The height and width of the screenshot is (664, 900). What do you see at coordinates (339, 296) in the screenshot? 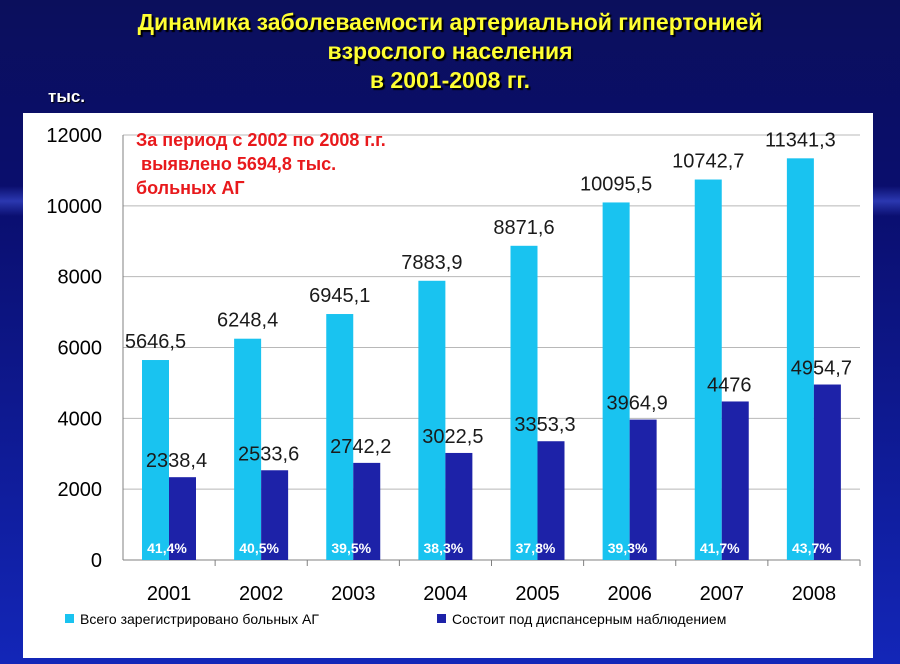
I see `bar-total-label: 6945,1` at bounding box center [339, 296].